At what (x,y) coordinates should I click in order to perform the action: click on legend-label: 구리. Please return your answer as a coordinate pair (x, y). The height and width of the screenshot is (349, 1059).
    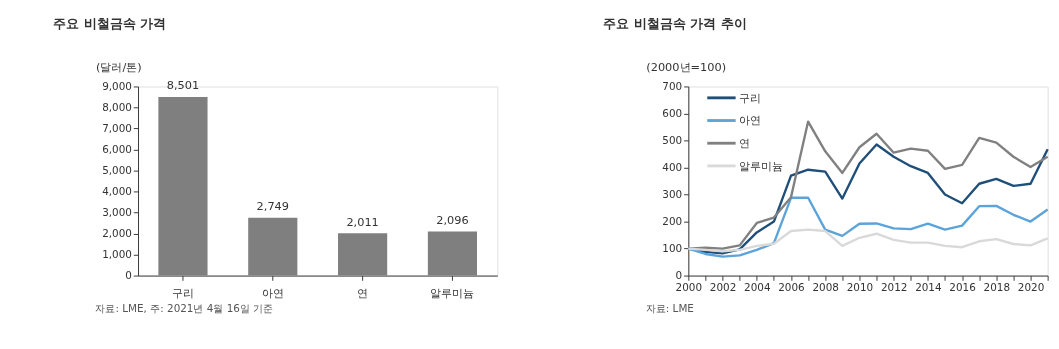
    Looking at the image, I should click on (750, 97).